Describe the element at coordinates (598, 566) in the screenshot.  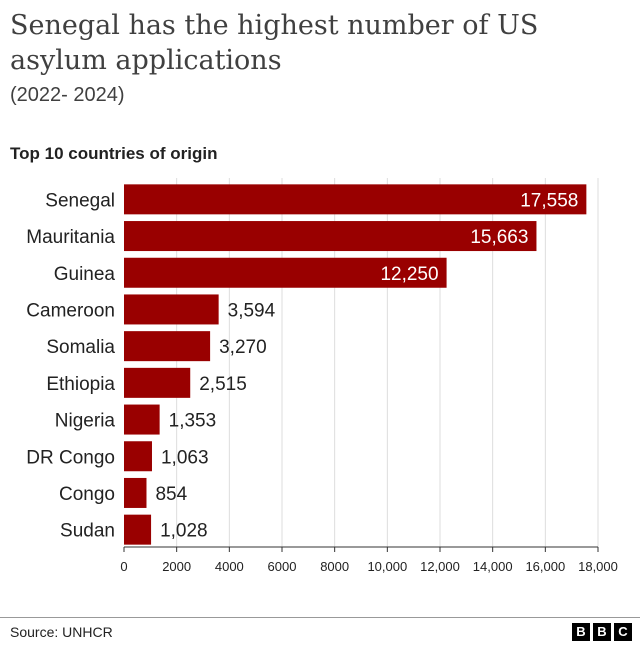
I see `x-tick-label: 18,000` at that location.